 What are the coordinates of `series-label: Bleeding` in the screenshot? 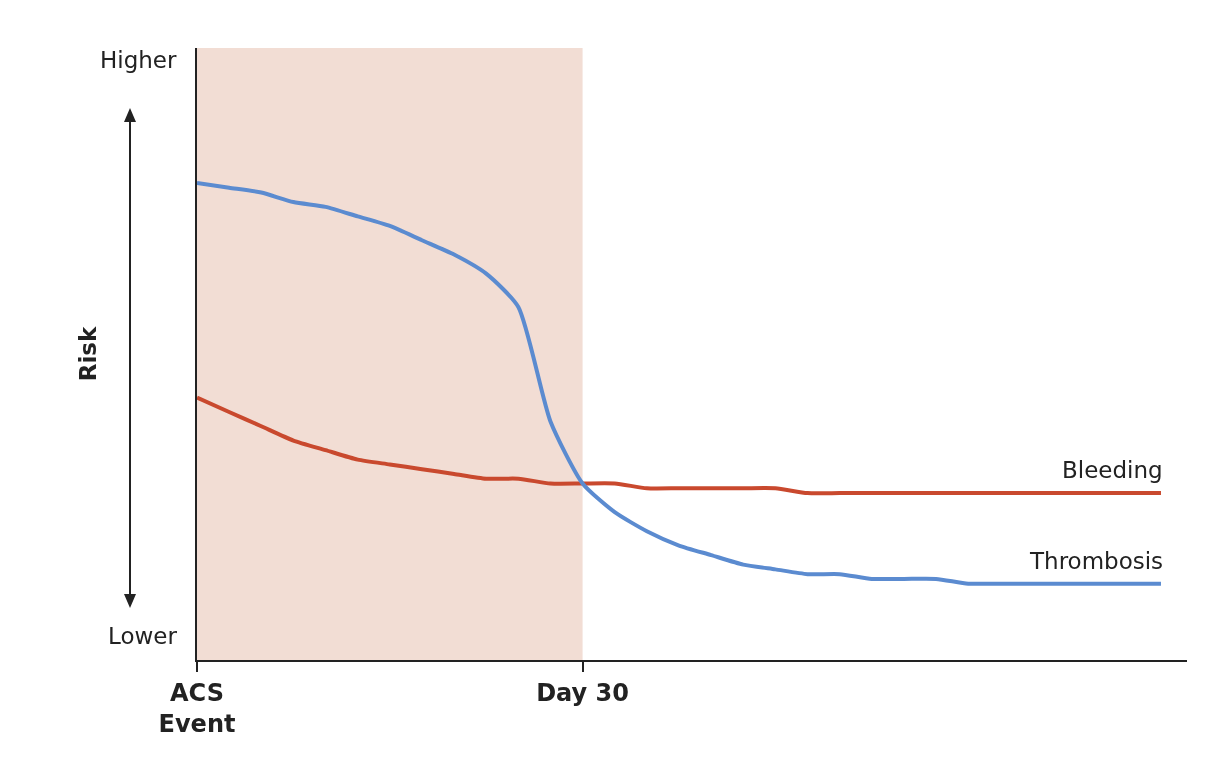 It's located at (1112, 470).